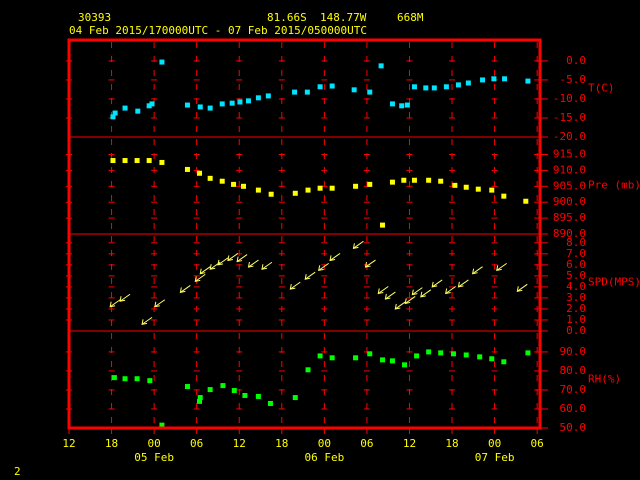 Image resolution: width=640 pixels, height=480 pixels. What do you see at coordinates (576, 297) in the screenshot?
I see `y-tick-label: 3.0` at bounding box center [576, 297].